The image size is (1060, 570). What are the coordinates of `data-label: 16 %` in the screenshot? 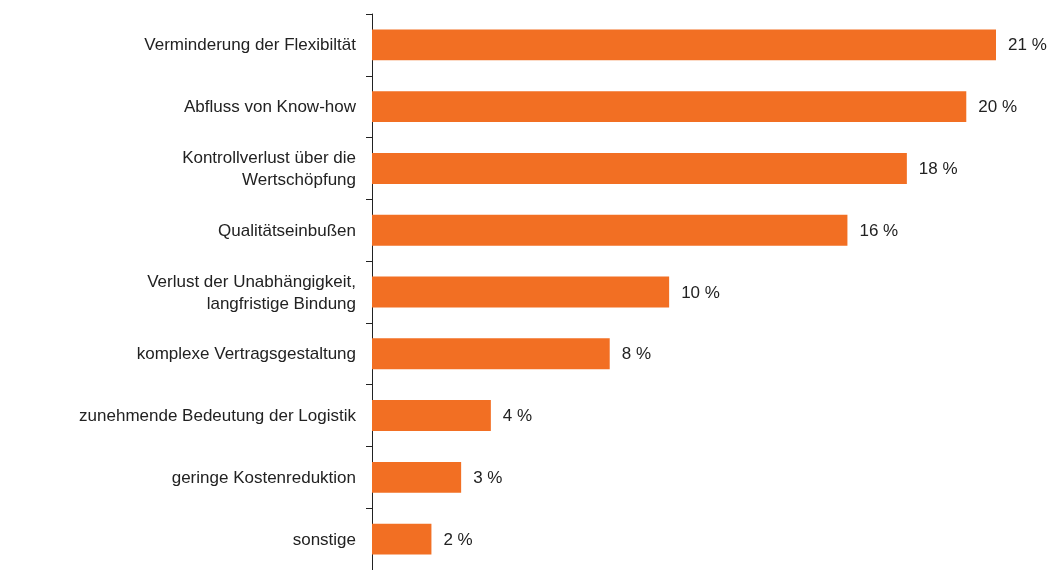 It's located at (879, 230).